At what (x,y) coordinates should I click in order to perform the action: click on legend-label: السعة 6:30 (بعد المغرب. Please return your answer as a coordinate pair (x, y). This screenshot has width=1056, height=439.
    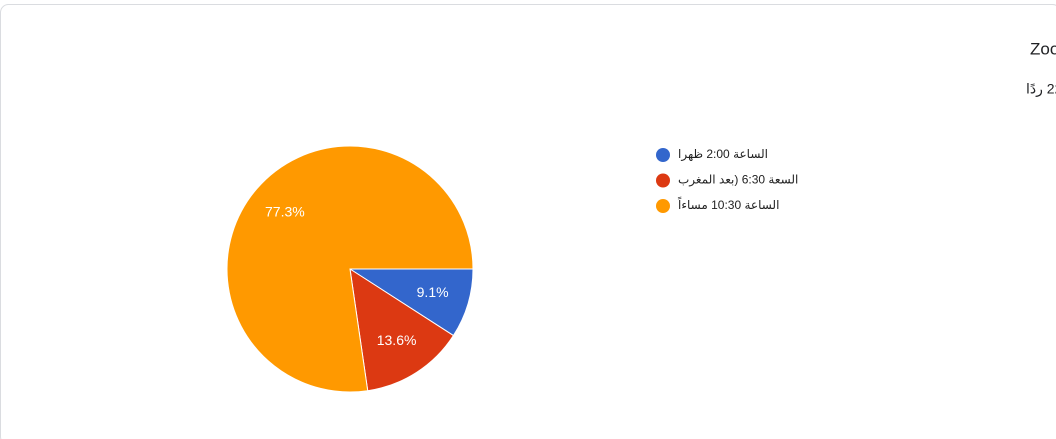
    Looking at the image, I should click on (738, 180).